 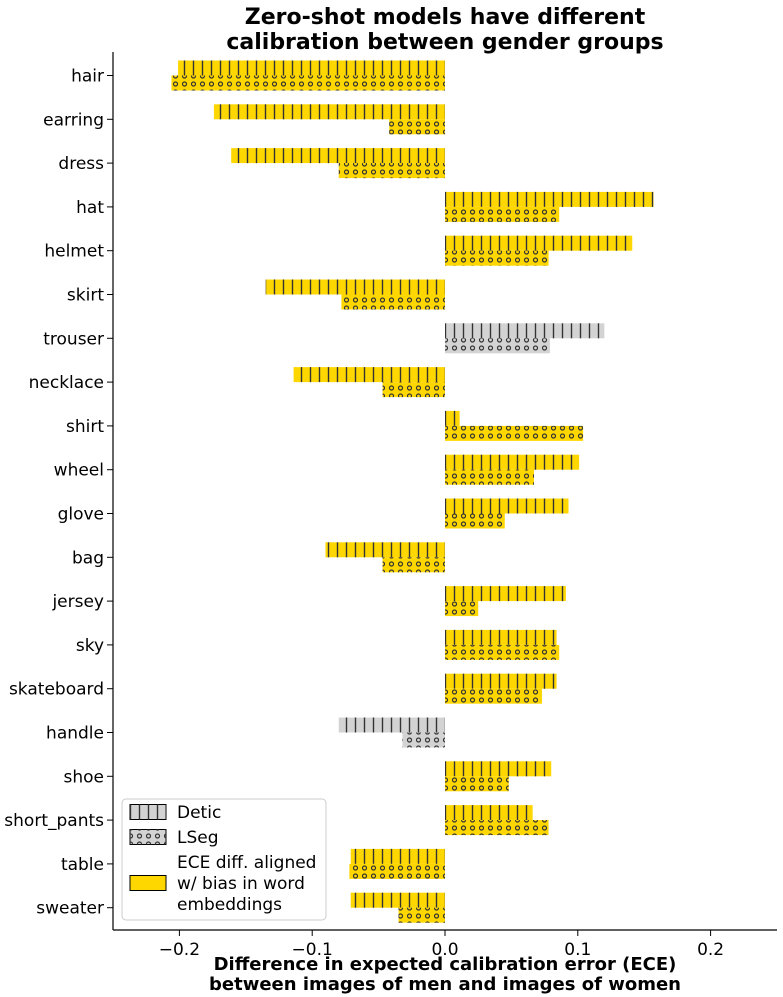 What do you see at coordinates (413, 390) in the screenshot?
I see `bar-hatch-lseg-necklace` at bounding box center [413, 390].